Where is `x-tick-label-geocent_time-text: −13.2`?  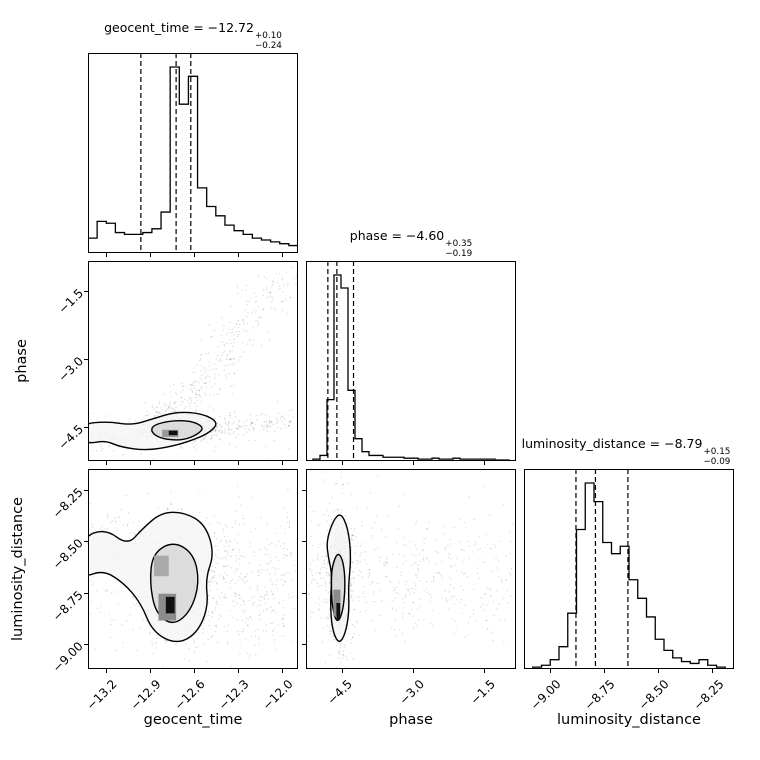
x-tick-label-geocent_time-text: −13.2 is located at coordinates (101, 695).